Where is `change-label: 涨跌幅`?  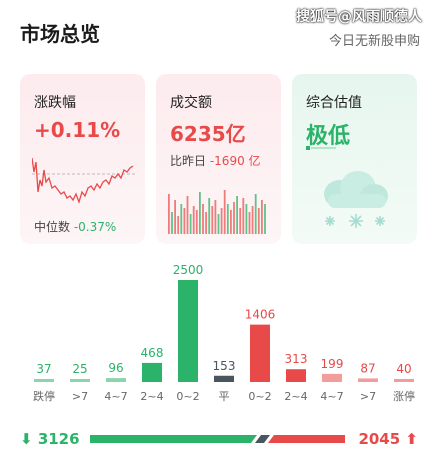
change-label: 涨跌幅 is located at coordinates (55, 103).